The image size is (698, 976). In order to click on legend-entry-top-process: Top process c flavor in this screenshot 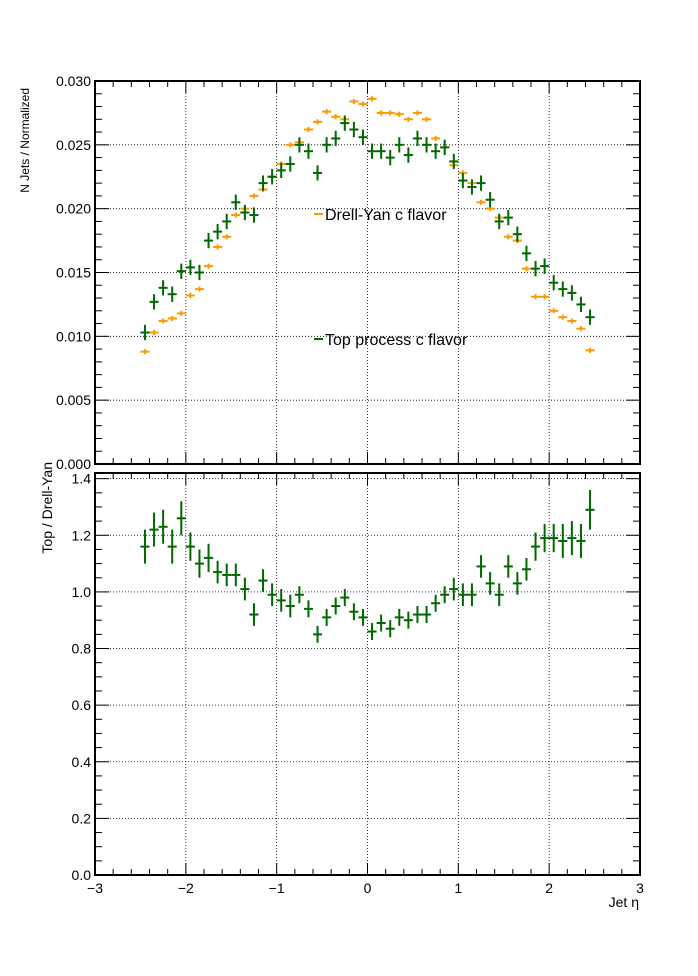, I will do `click(391, 340)`.